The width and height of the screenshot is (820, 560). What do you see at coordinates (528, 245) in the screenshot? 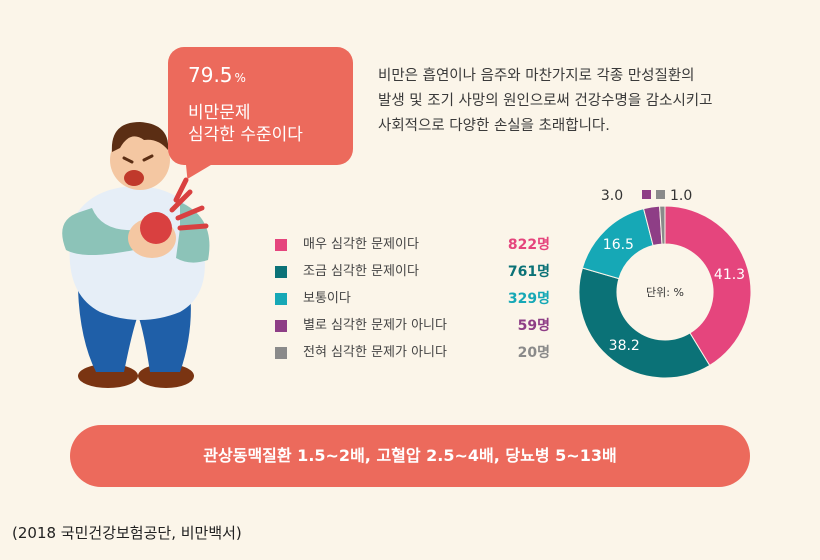
I see `legend-count: 822명` at bounding box center [528, 245].